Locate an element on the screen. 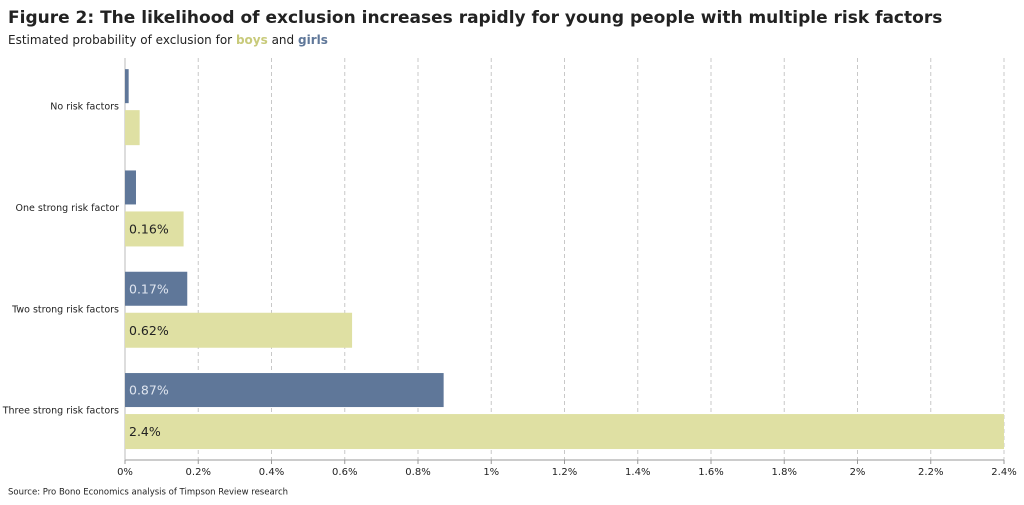  x-tick-label: 0.2% is located at coordinates (198, 472).